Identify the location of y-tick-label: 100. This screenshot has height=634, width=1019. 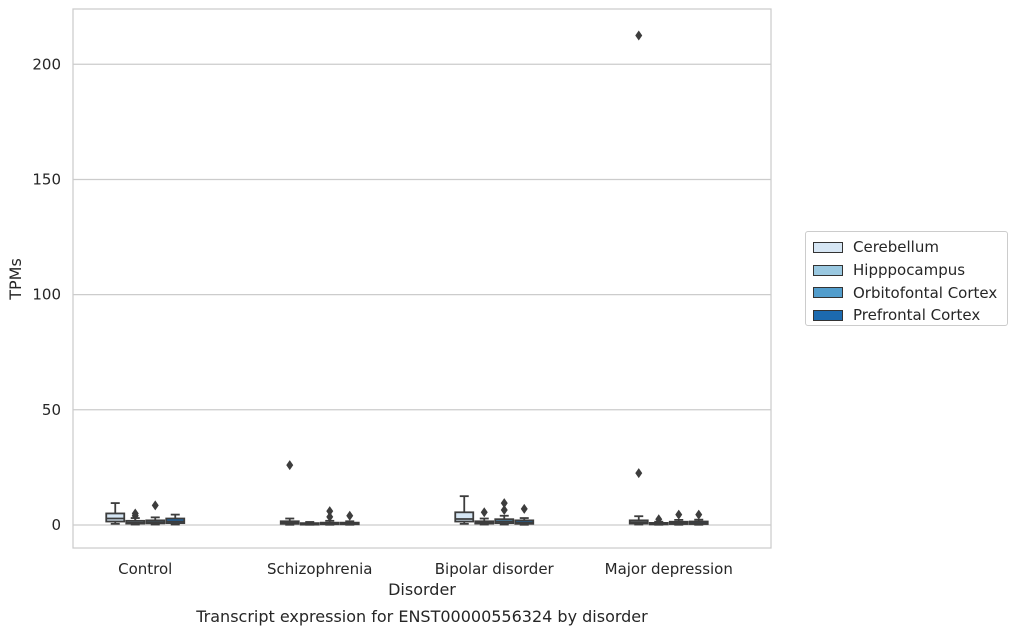
(46, 295).